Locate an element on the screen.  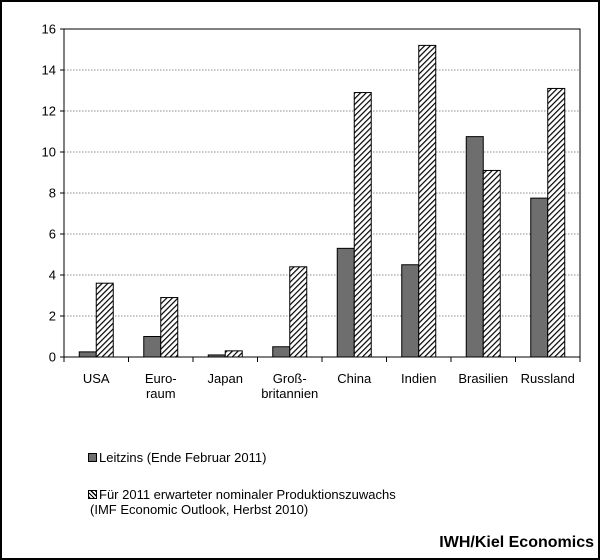
y-tick-label: 0 is located at coordinates (52, 357).